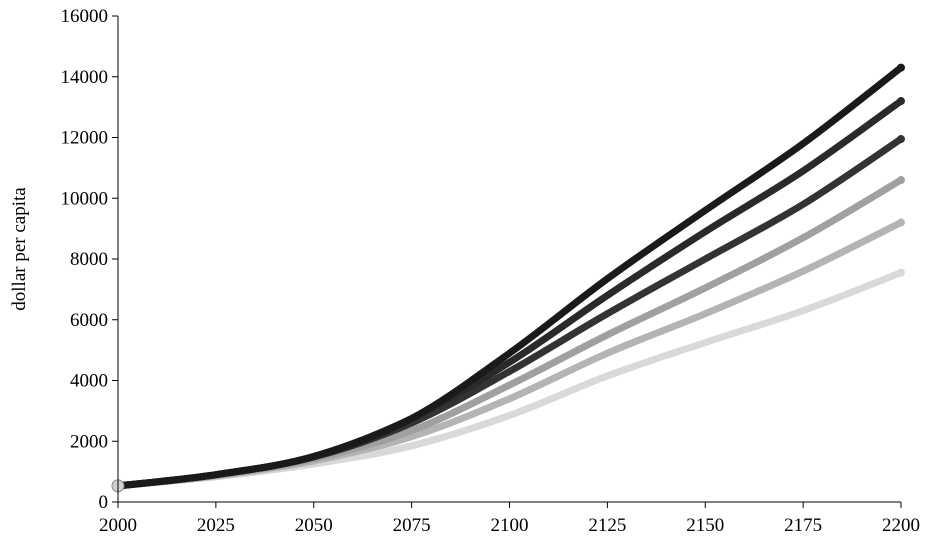  Describe the element at coordinates (705, 525) in the screenshot. I see `x-tick-label: 2150` at that location.